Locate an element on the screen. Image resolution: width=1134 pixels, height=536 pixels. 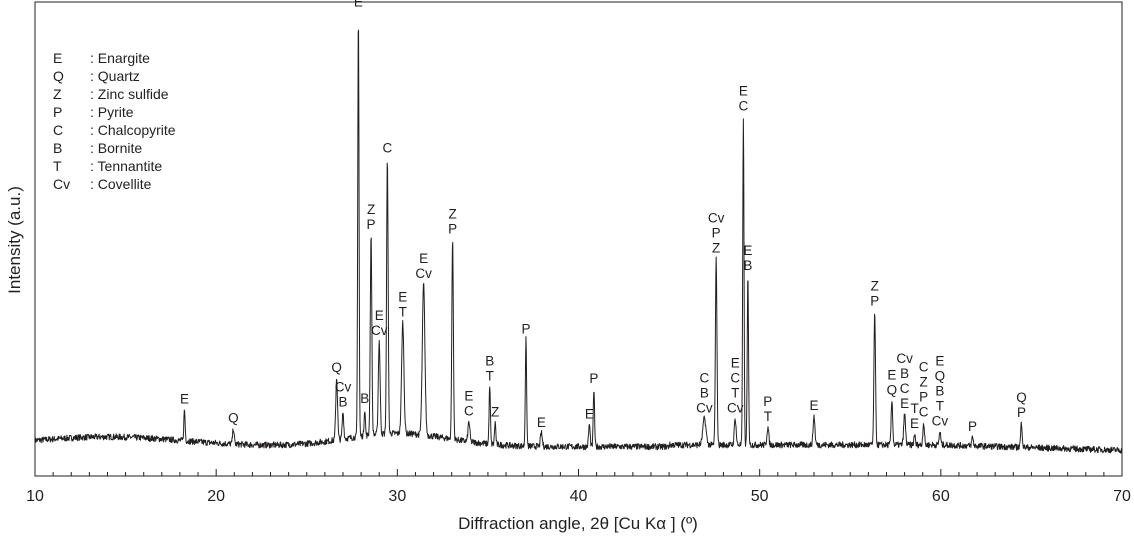
legend-entry-name: : Covellite is located at coordinates (121, 184).